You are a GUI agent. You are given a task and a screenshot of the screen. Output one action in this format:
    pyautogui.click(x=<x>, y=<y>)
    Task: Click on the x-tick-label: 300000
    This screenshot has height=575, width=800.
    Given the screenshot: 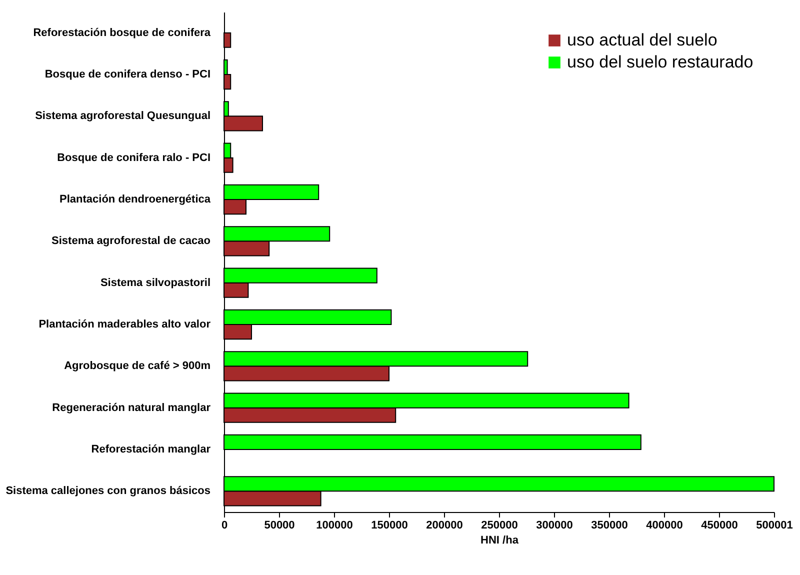 What is the action you would take?
    pyautogui.click(x=554, y=526)
    